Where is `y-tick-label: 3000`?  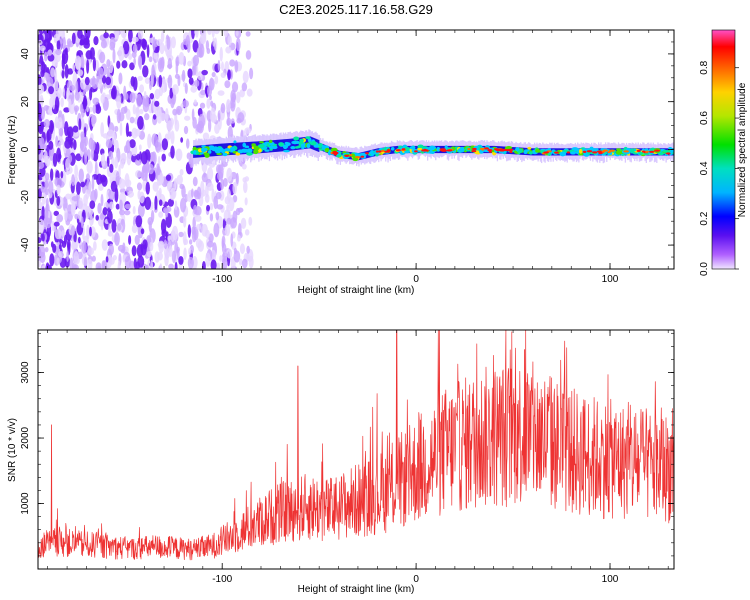 y-tick-label: 3000 is located at coordinates (25, 372).